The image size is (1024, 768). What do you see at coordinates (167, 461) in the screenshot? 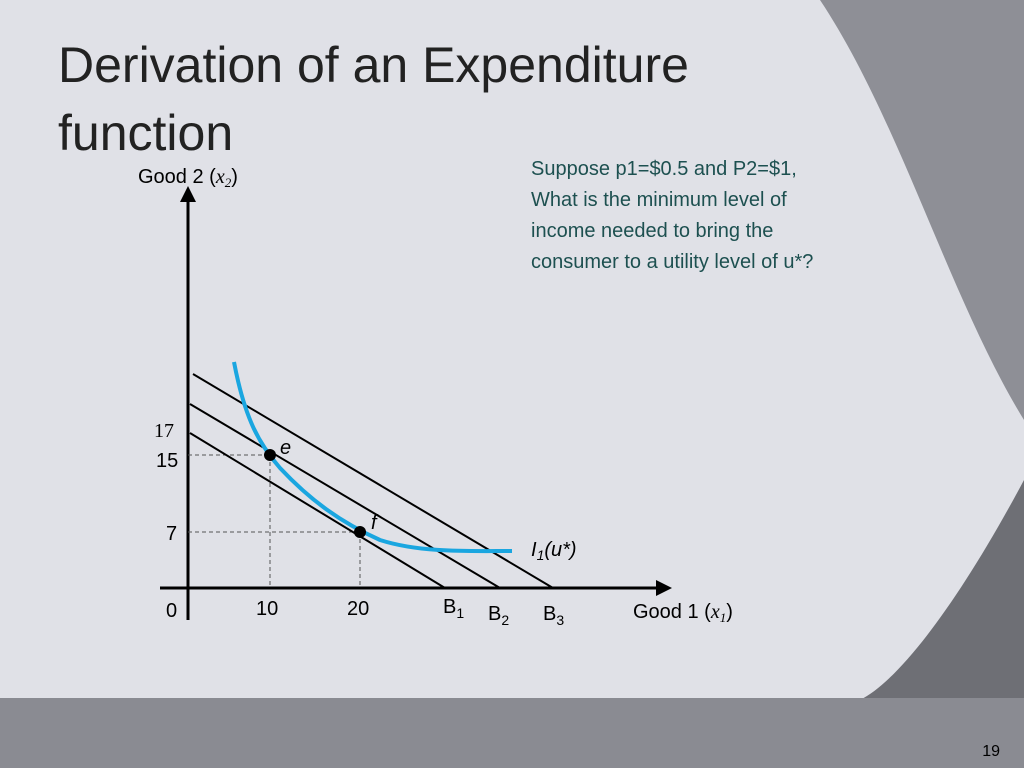
I see `y-tick-label: 15` at bounding box center [167, 461].